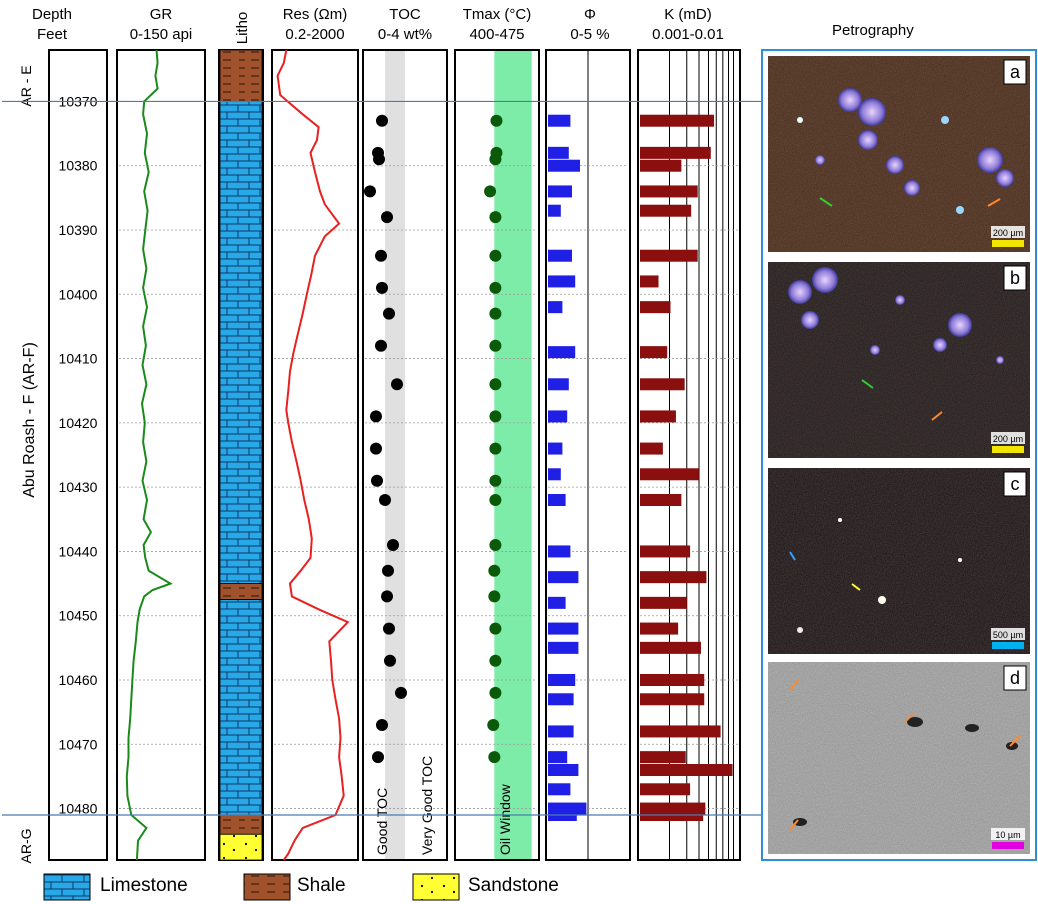 The image size is (1038, 904). I want to click on k-log-gridlines, so click(702, 455).